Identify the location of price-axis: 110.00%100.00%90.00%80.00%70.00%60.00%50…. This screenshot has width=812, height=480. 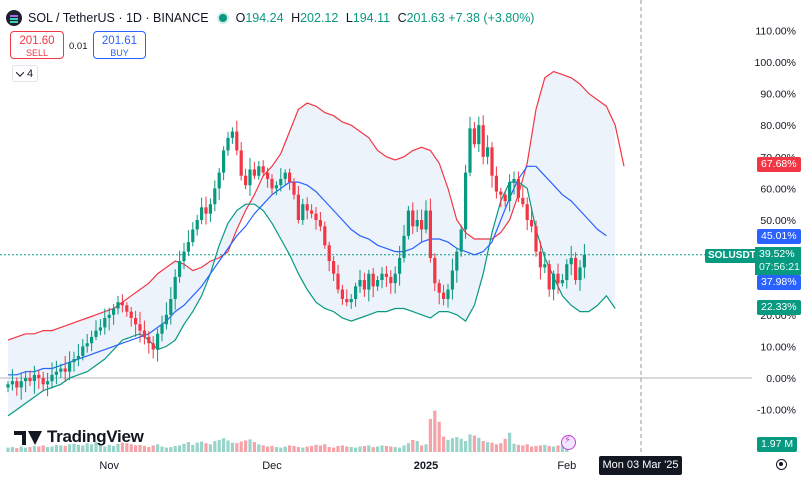
(775, 220).